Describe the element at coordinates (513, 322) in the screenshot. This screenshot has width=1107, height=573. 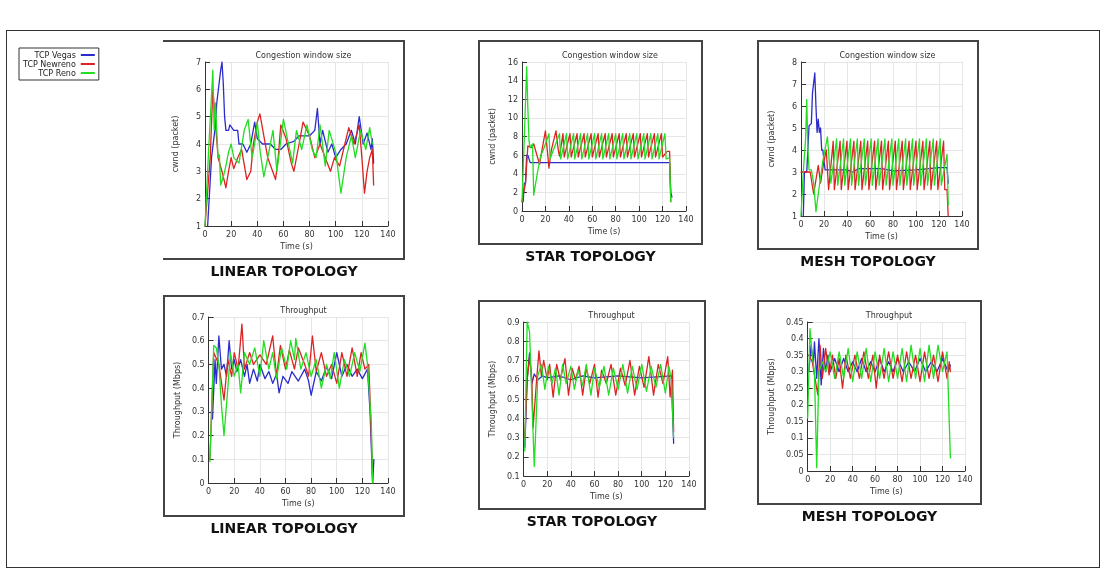
I see `y-tick-label: 0.9` at that location.